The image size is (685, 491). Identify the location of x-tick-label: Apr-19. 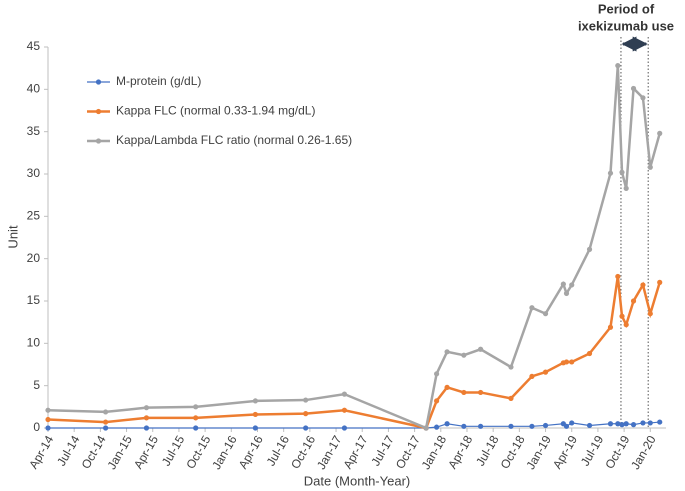
(565, 452).